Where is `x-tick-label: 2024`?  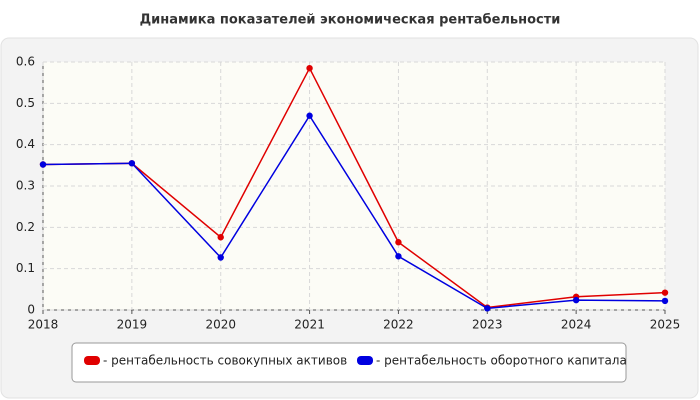 x-tick-label: 2024 is located at coordinates (576, 325).